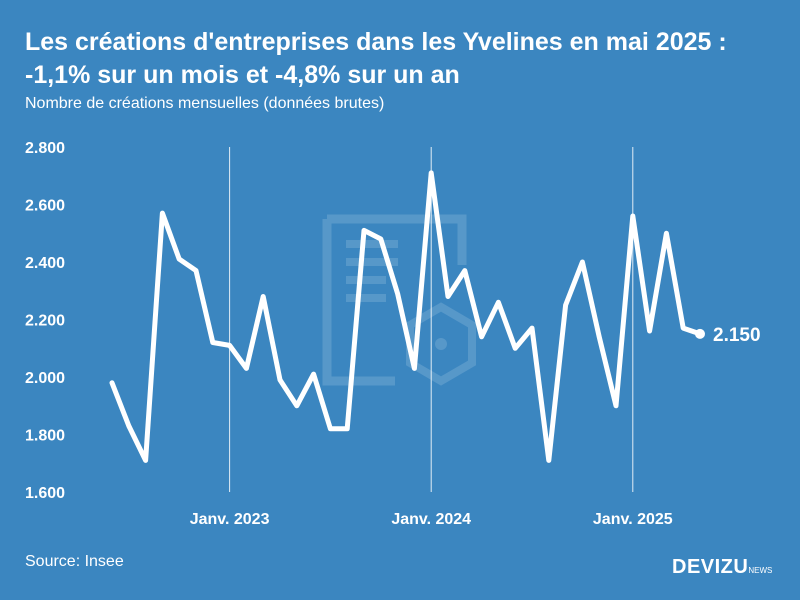 This screenshot has width=800, height=600. I want to click on brand-logo-main: DEVIZU, so click(710, 567).